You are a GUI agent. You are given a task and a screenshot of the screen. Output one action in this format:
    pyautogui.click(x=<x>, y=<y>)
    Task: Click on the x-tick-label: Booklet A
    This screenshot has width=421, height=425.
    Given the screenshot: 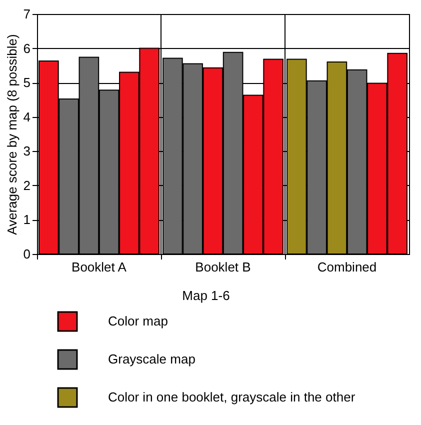 What is the action you would take?
    pyautogui.click(x=99, y=267)
    